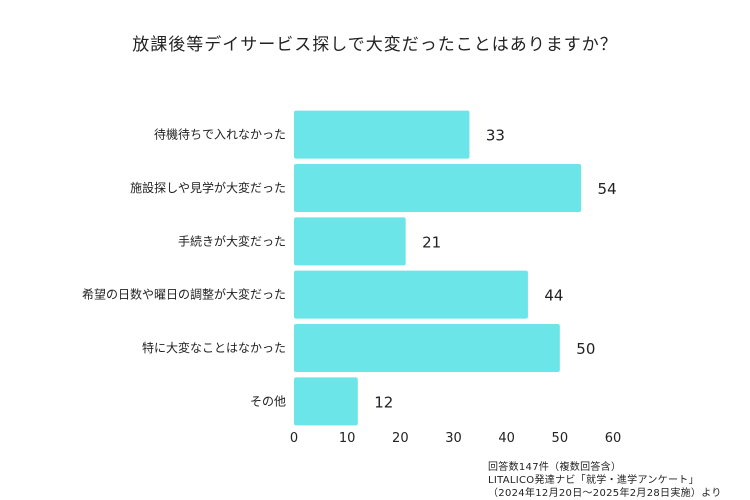 The height and width of the screenshot is (500, 750). What do you see at coordinates (431, 242) in the screenshot?
I see `data-label: 21` at bounding box center [431, 242].